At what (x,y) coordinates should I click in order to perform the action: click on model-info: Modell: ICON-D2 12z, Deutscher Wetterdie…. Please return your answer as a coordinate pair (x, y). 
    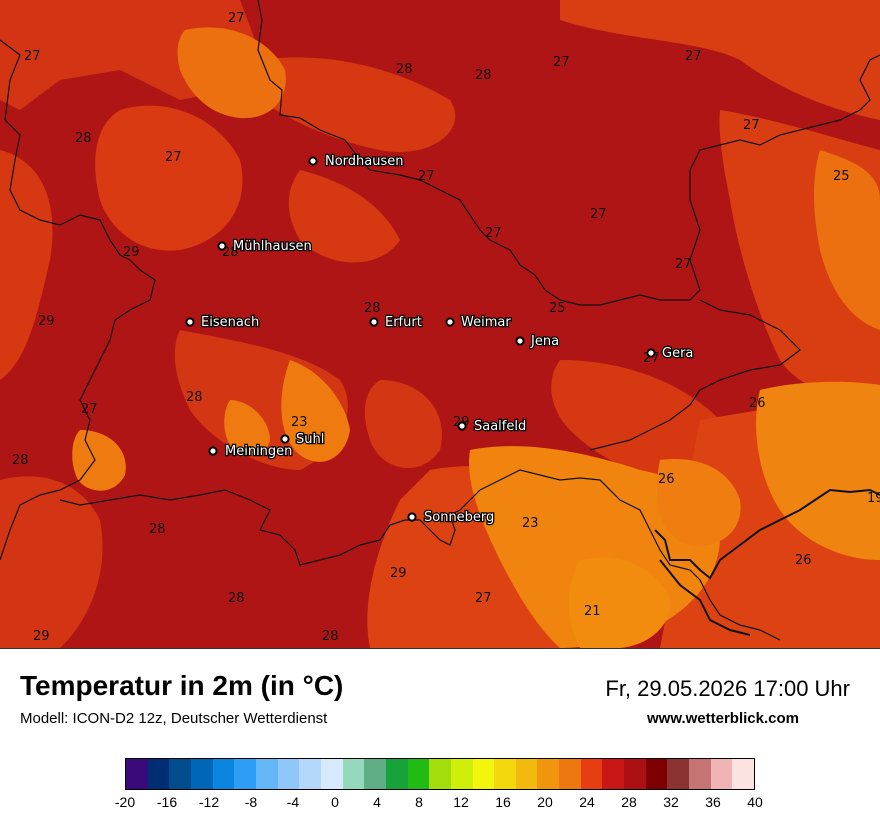
    Looking at the image, I should click on (174, 718).